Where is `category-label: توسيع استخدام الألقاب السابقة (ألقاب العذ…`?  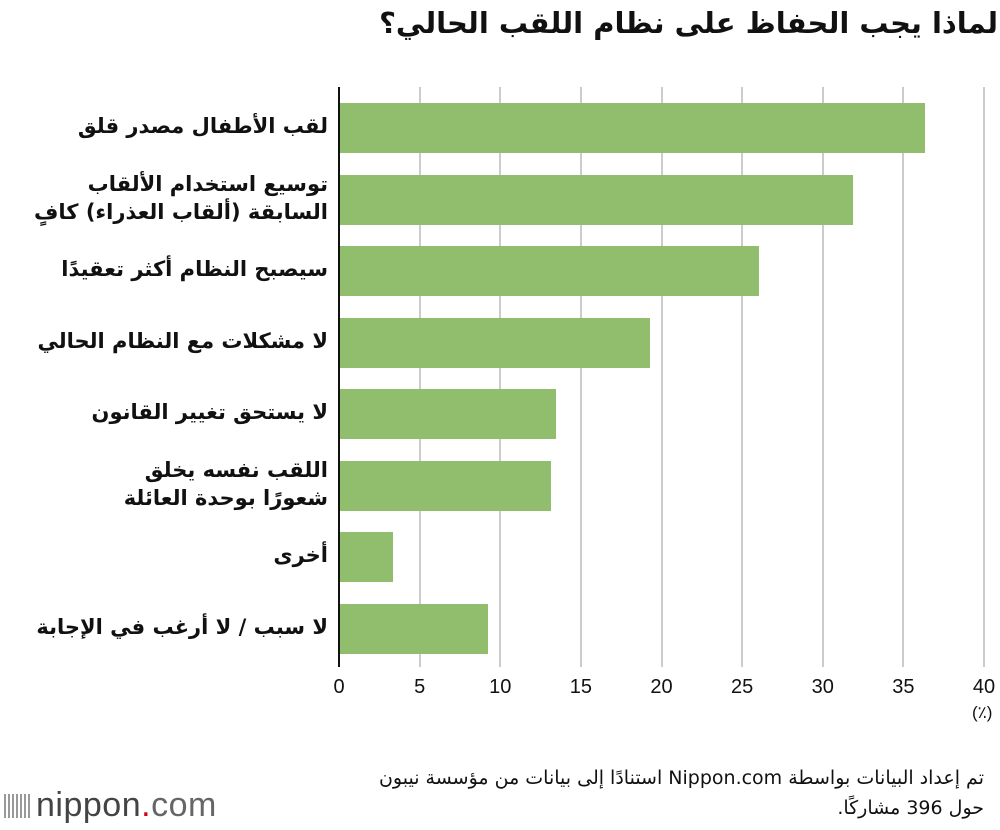
category-label: توسيع استخدام الألقاب السابقة (ألقاب العذ… is located at coordinates (181, 197).